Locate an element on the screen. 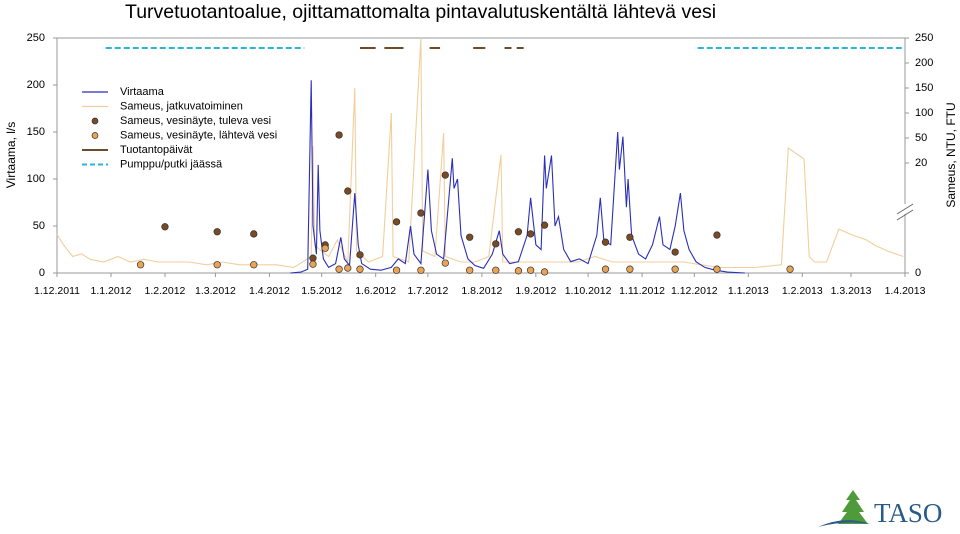  y-tick-label: 150 is located at coordinates (36, 132).